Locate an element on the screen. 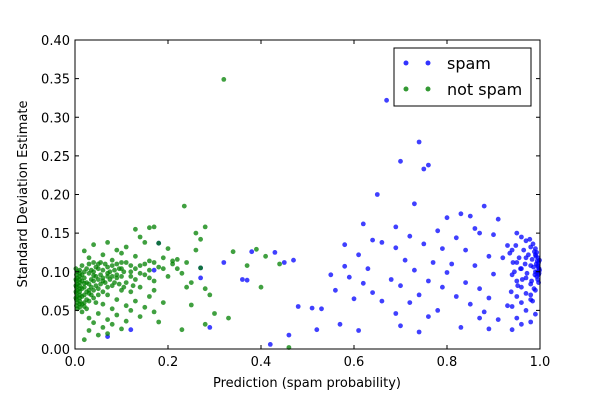  legend-marker-spam is located at coordinates (406, 63).